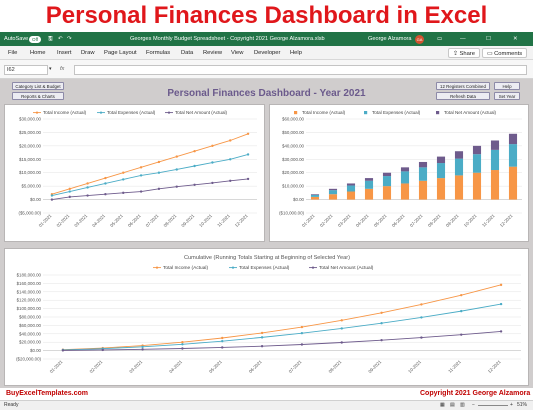 The width and height of the screenshot is (533, 410). I want to click on x-tick-label: 09-2021, so click(374, 366).